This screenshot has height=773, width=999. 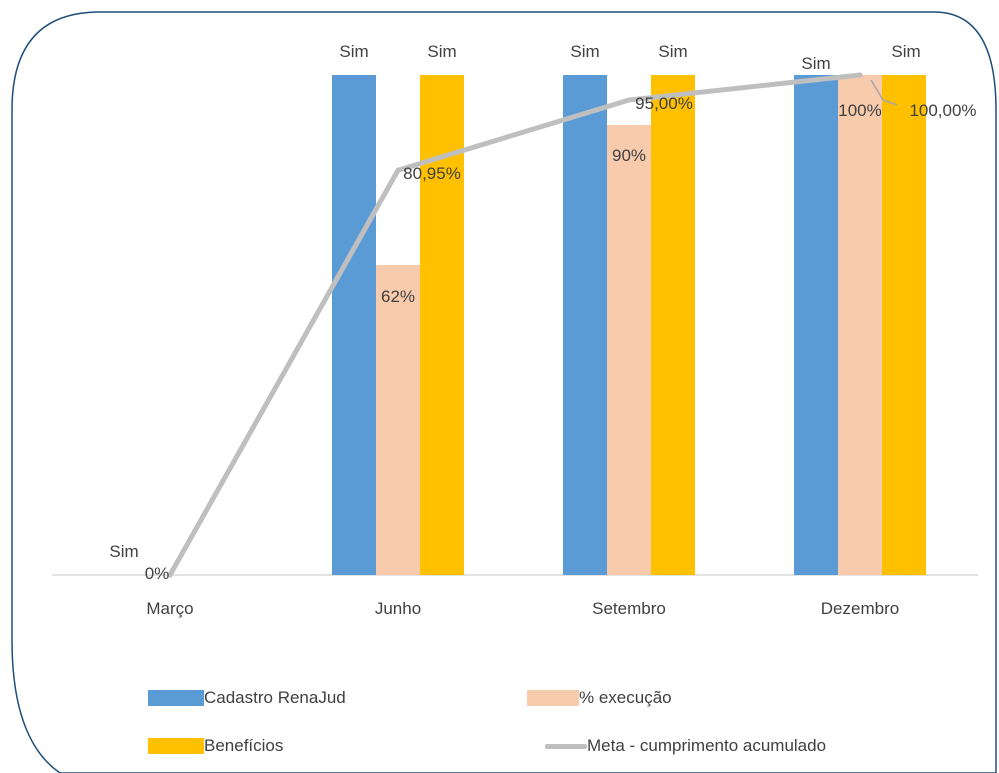 What do you see at coordinates (904, 325) in the screenshot?
I see `bar-beneficios-dezembro` at bounding box center [904, 325].